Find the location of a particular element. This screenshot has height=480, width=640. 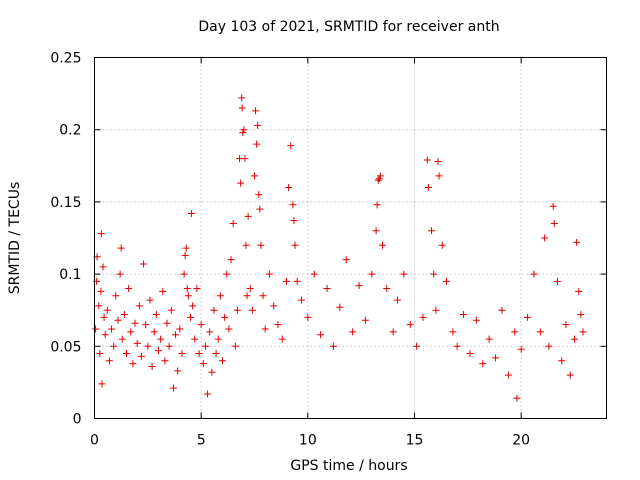

y-tick-label: 0.25 is located at coordinates (65, 59).